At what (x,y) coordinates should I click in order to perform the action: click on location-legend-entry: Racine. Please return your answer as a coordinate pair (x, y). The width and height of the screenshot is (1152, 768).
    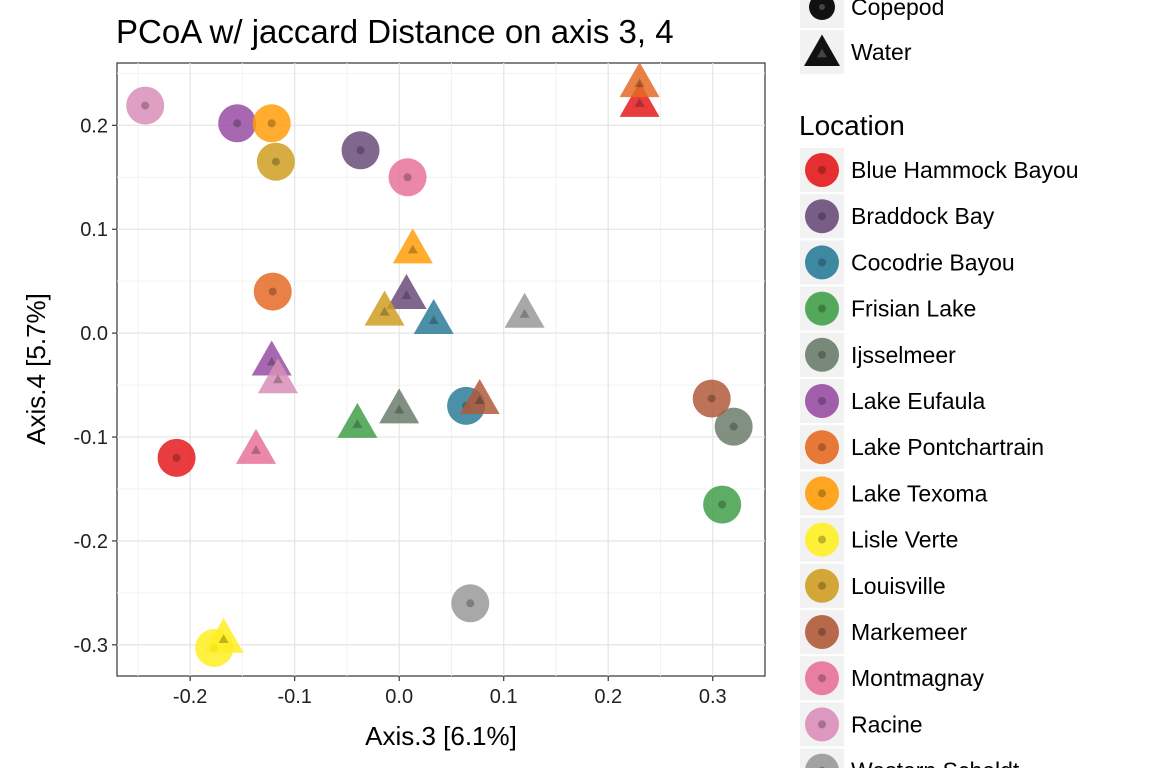
    Looking at the image, I should click on (860, 724).